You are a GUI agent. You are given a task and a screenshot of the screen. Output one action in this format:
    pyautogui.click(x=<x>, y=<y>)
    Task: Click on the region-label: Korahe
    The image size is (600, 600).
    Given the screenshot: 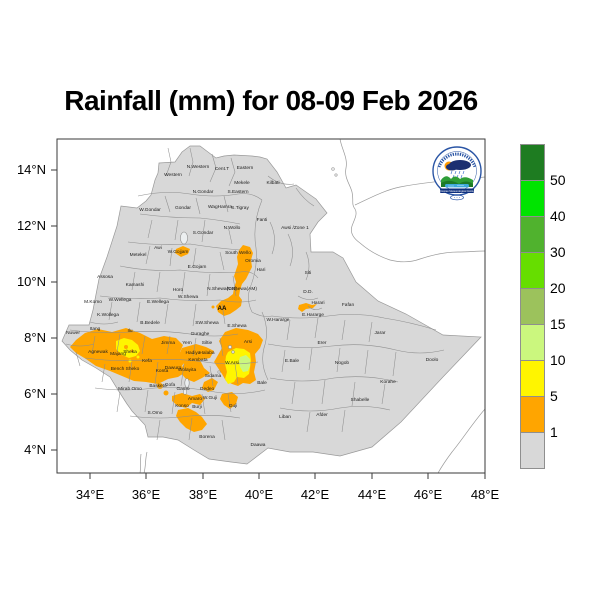 What is the action you would take?
    pyautogui.click(x=388, y=382)
    